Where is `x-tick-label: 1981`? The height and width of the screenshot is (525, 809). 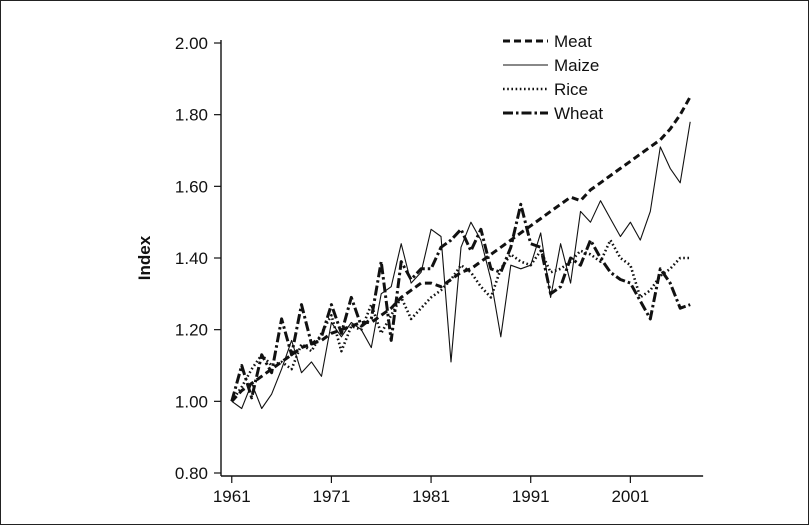 x-tick-label: 1981 is located at coordinates (431, 496).